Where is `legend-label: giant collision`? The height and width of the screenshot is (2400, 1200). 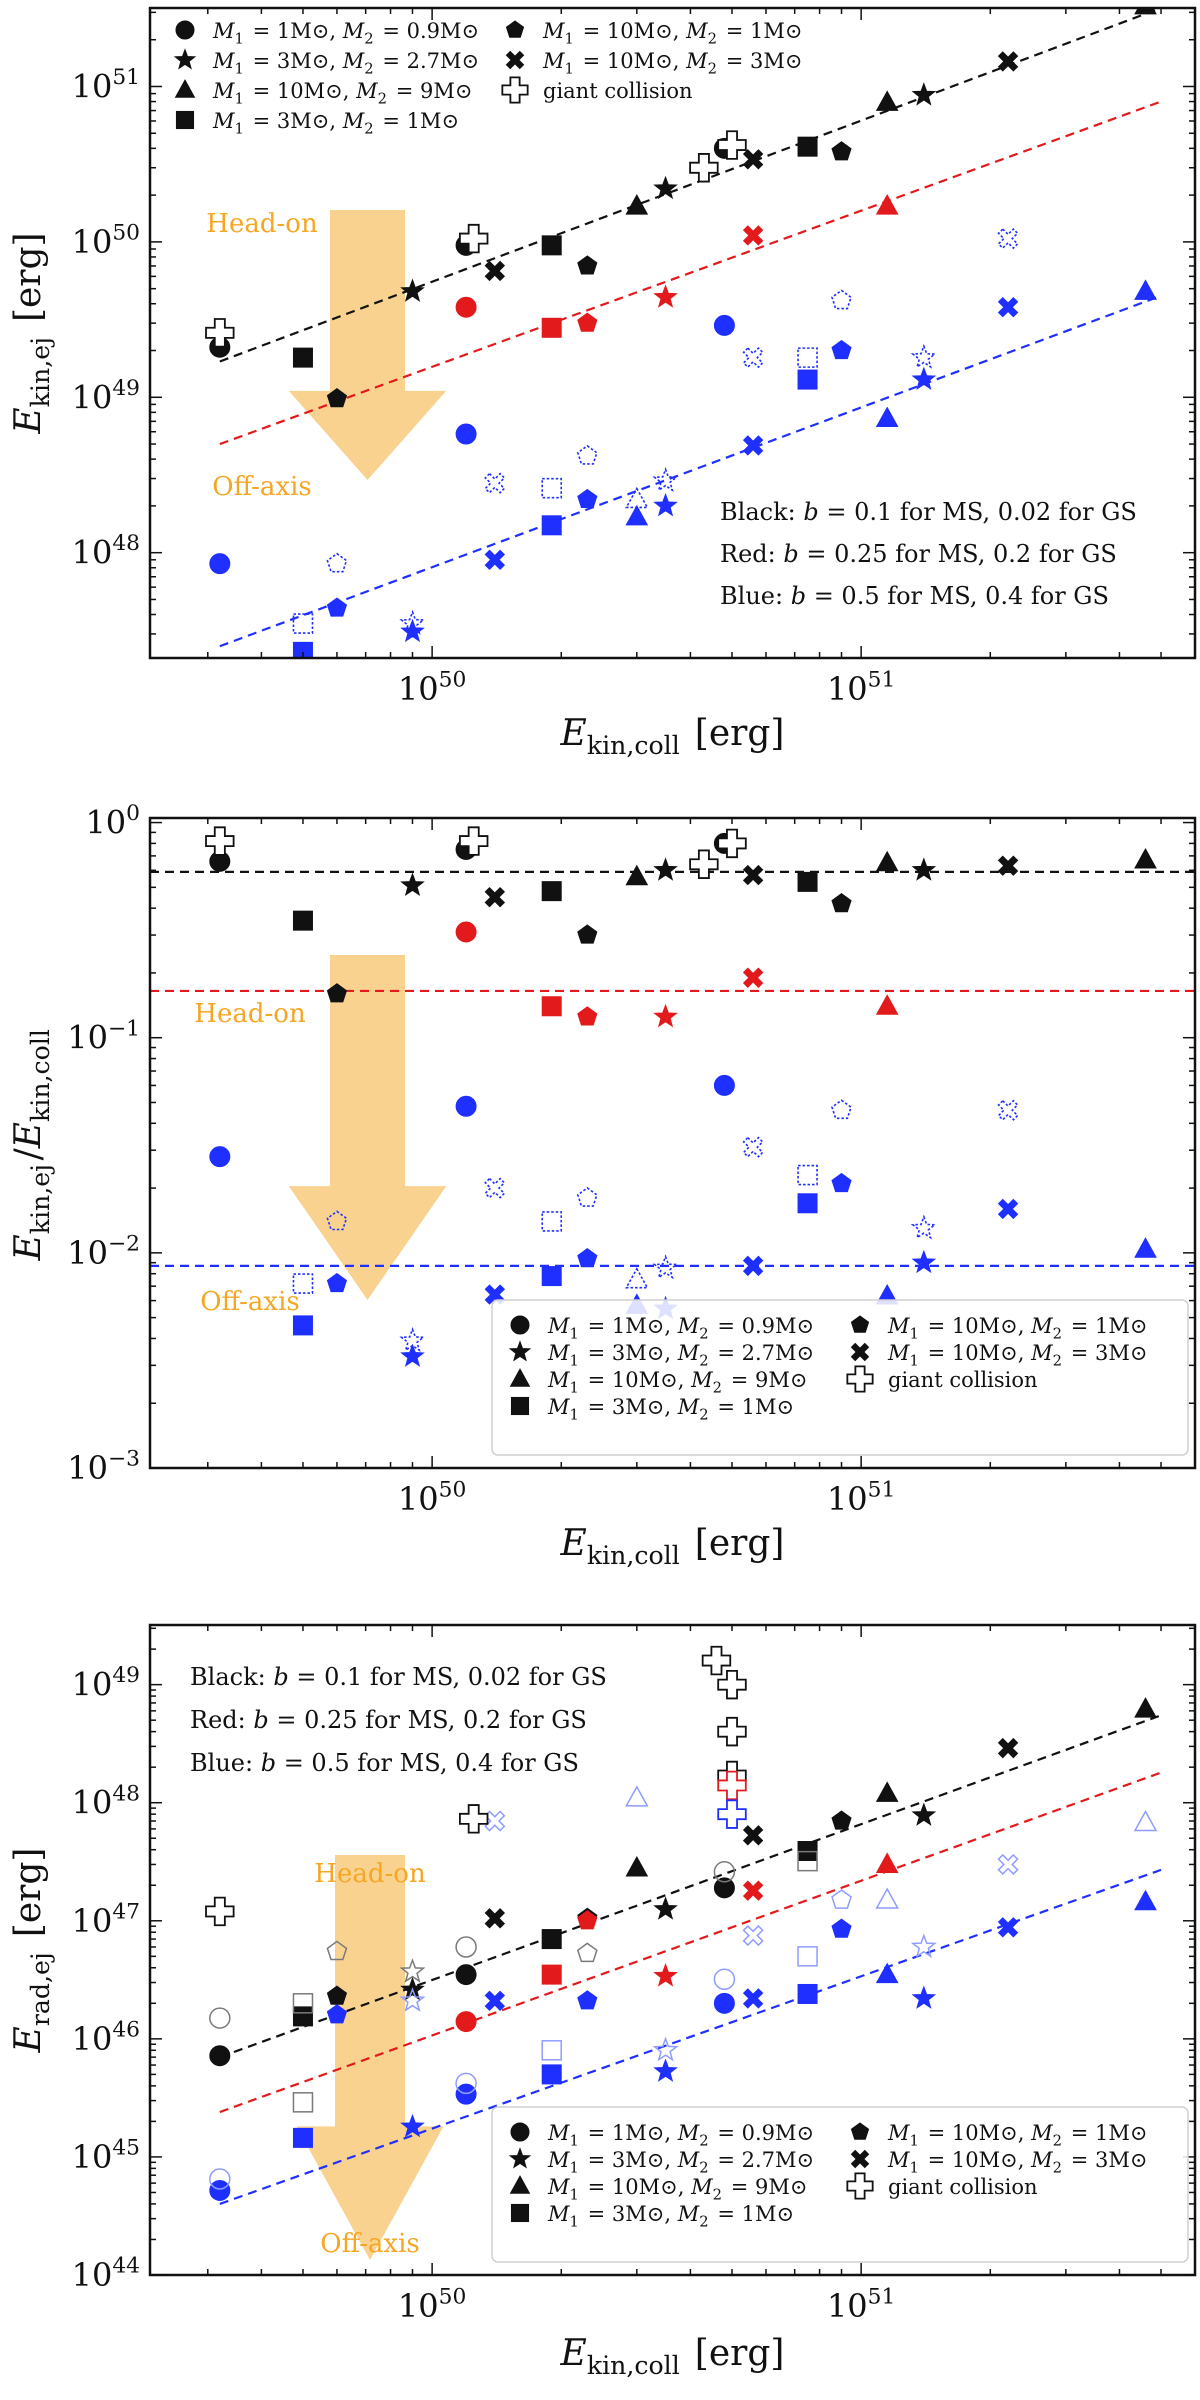
legend-label: giant collision is located at coordinates (963, 2187).